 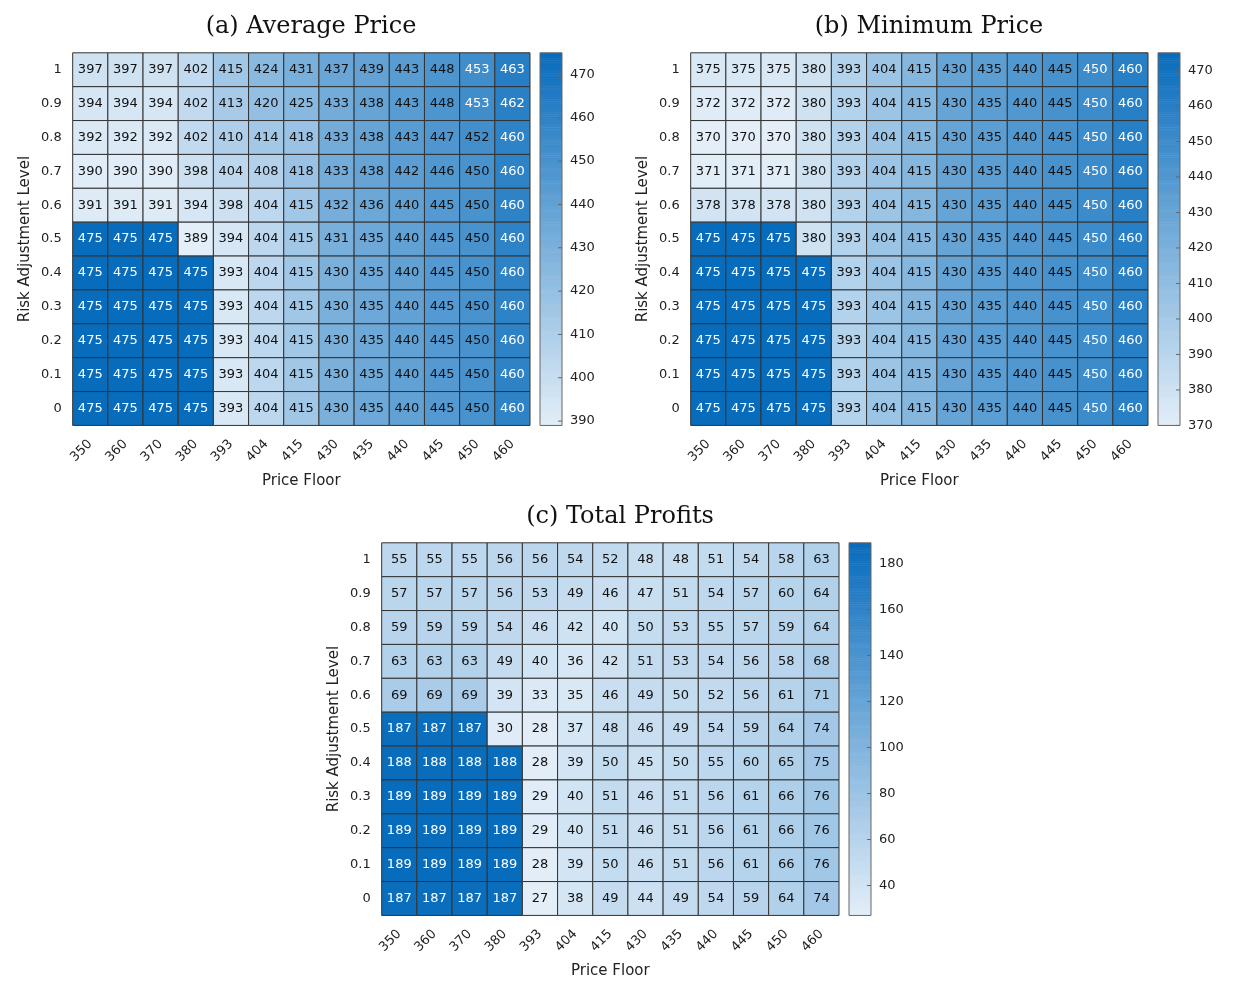 What do you see at coordinates (821, 626) in the screenshot?
I see `data-label: 64` at bounding box center [821, 626].